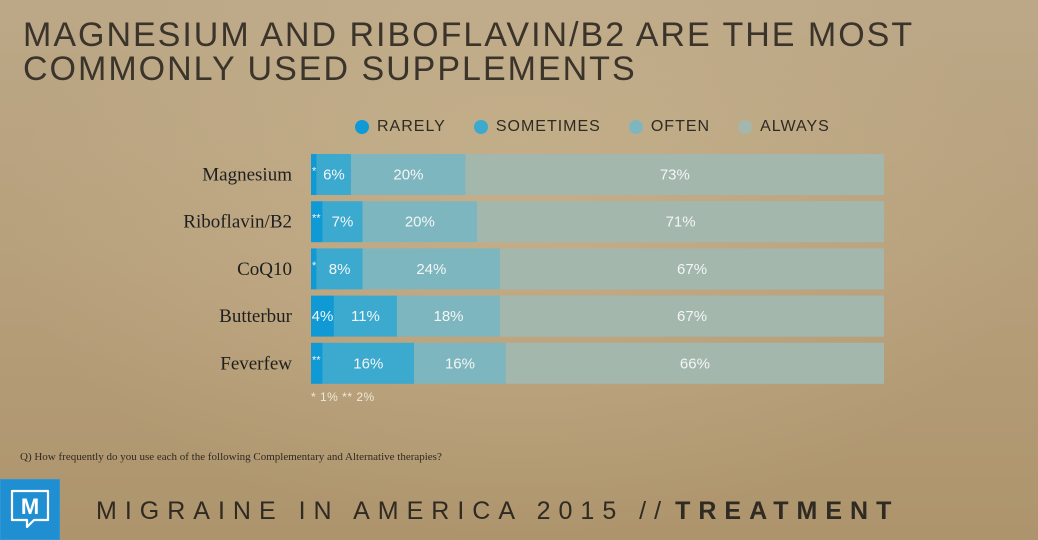 The width and height of the screenshot is (1038, 540). I want to click on data-label-butterbur-often: 18%, so click(449, 316).